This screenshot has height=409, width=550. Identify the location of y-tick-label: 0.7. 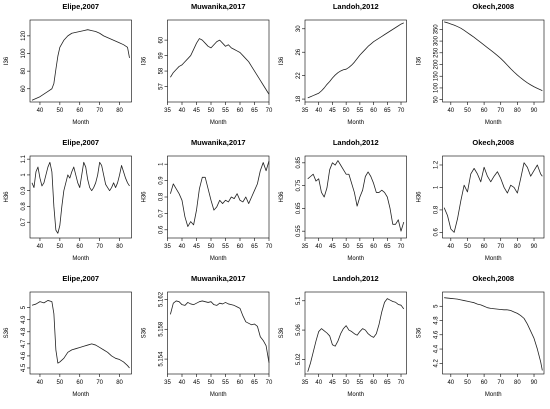
(24, 221).